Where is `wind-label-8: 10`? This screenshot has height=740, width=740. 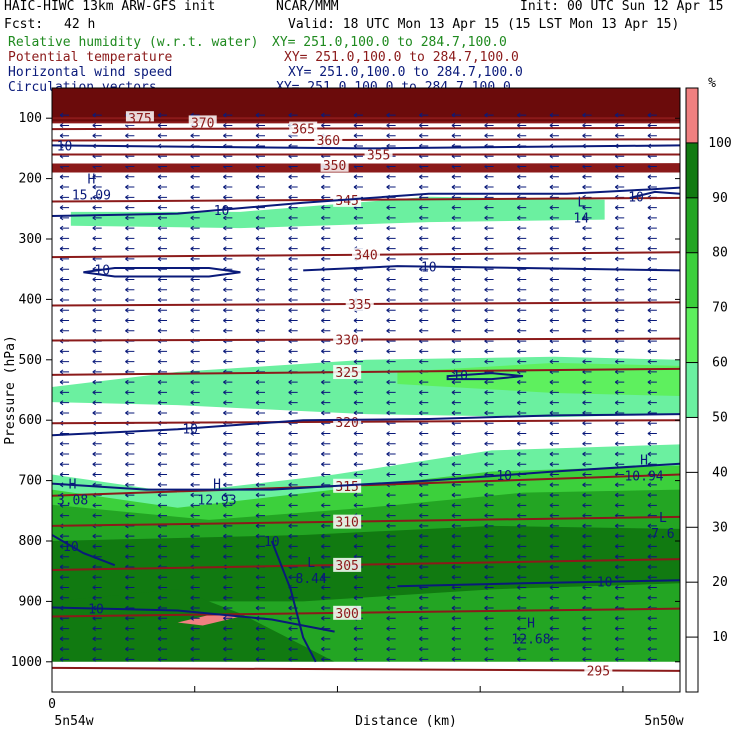 wind-label-8: 10 is located at coordinates (71, 547).